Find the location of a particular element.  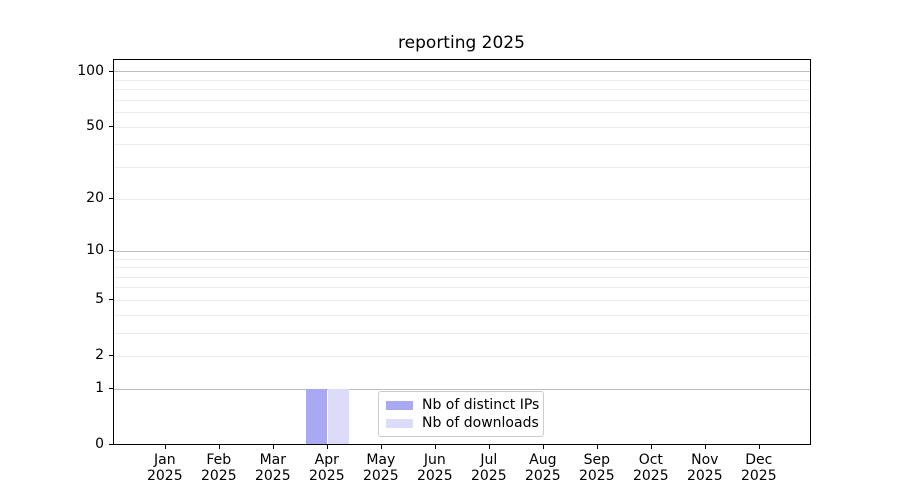

legend-item: Nb of downloads is located at coordinates (462, 423).